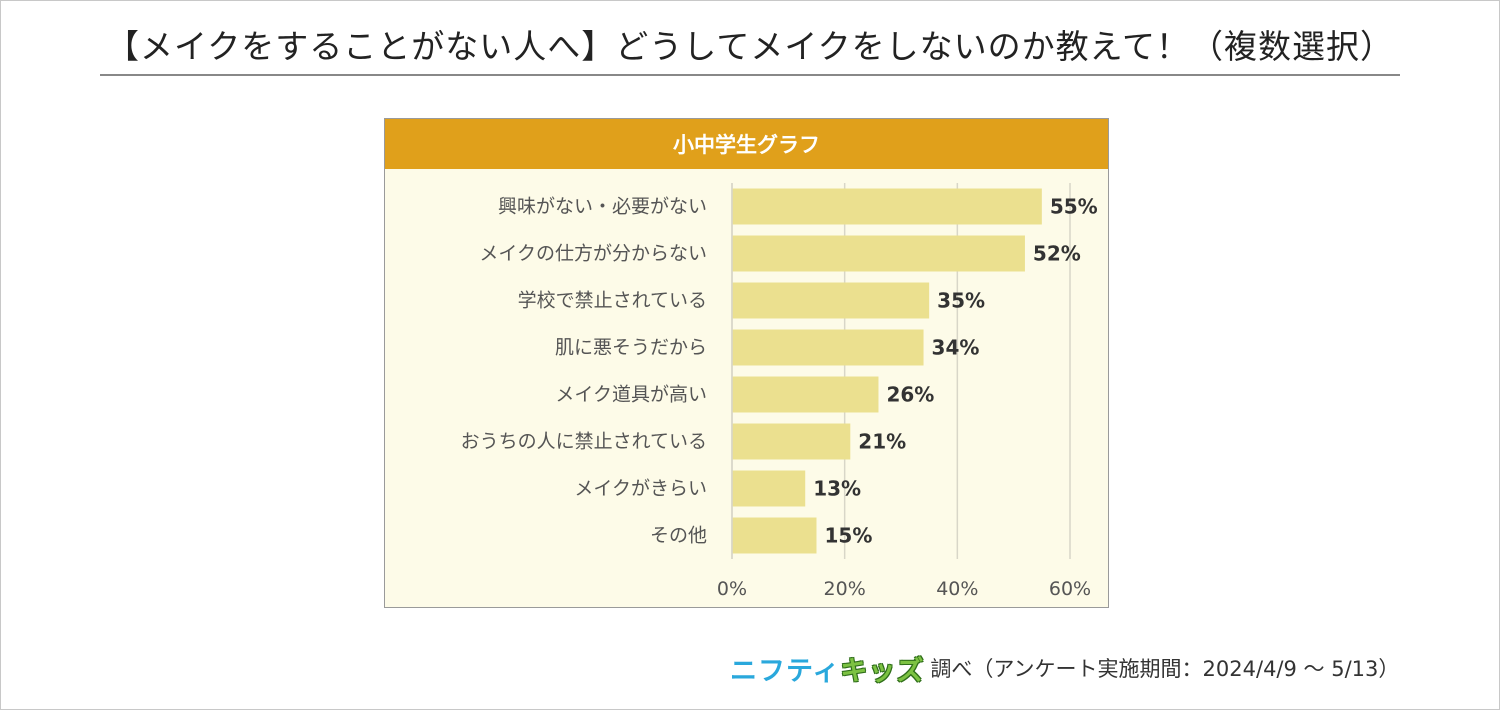  Describe the element at coordinates (882, 442) in the screenshot. I see `value-label-5: 21%` at that location.